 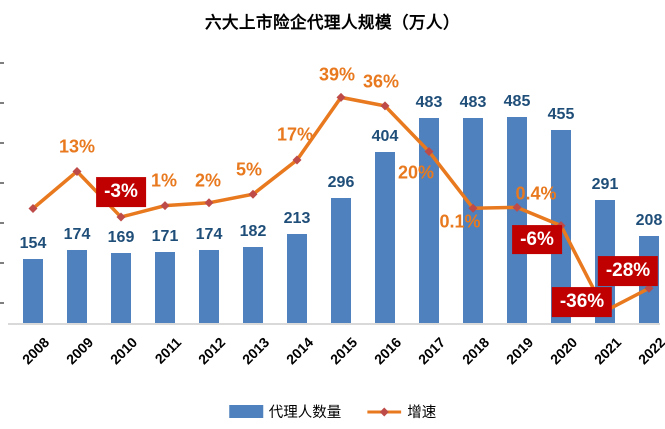 What do you see at coordinates (334, 324) in the screenshot?
I see `x-axis-line` at bounding box center [334, 324].